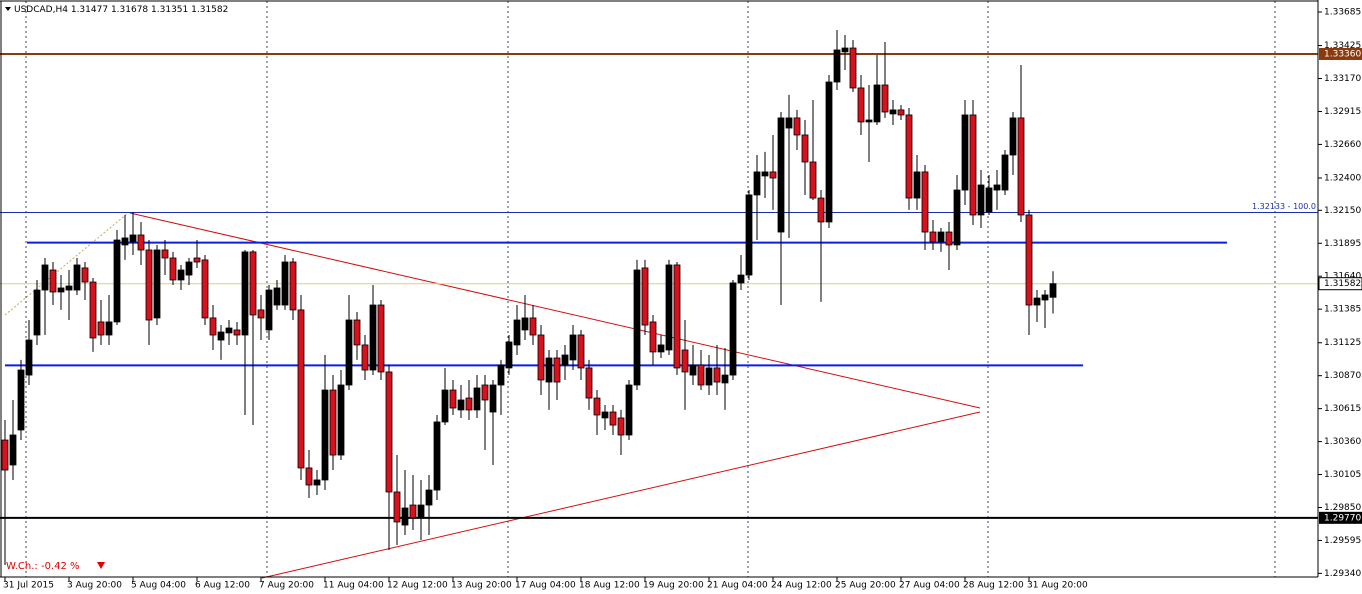  Describe the element at coordinates (8, 9) in the screenshot. I see `menu-icon` at that location.